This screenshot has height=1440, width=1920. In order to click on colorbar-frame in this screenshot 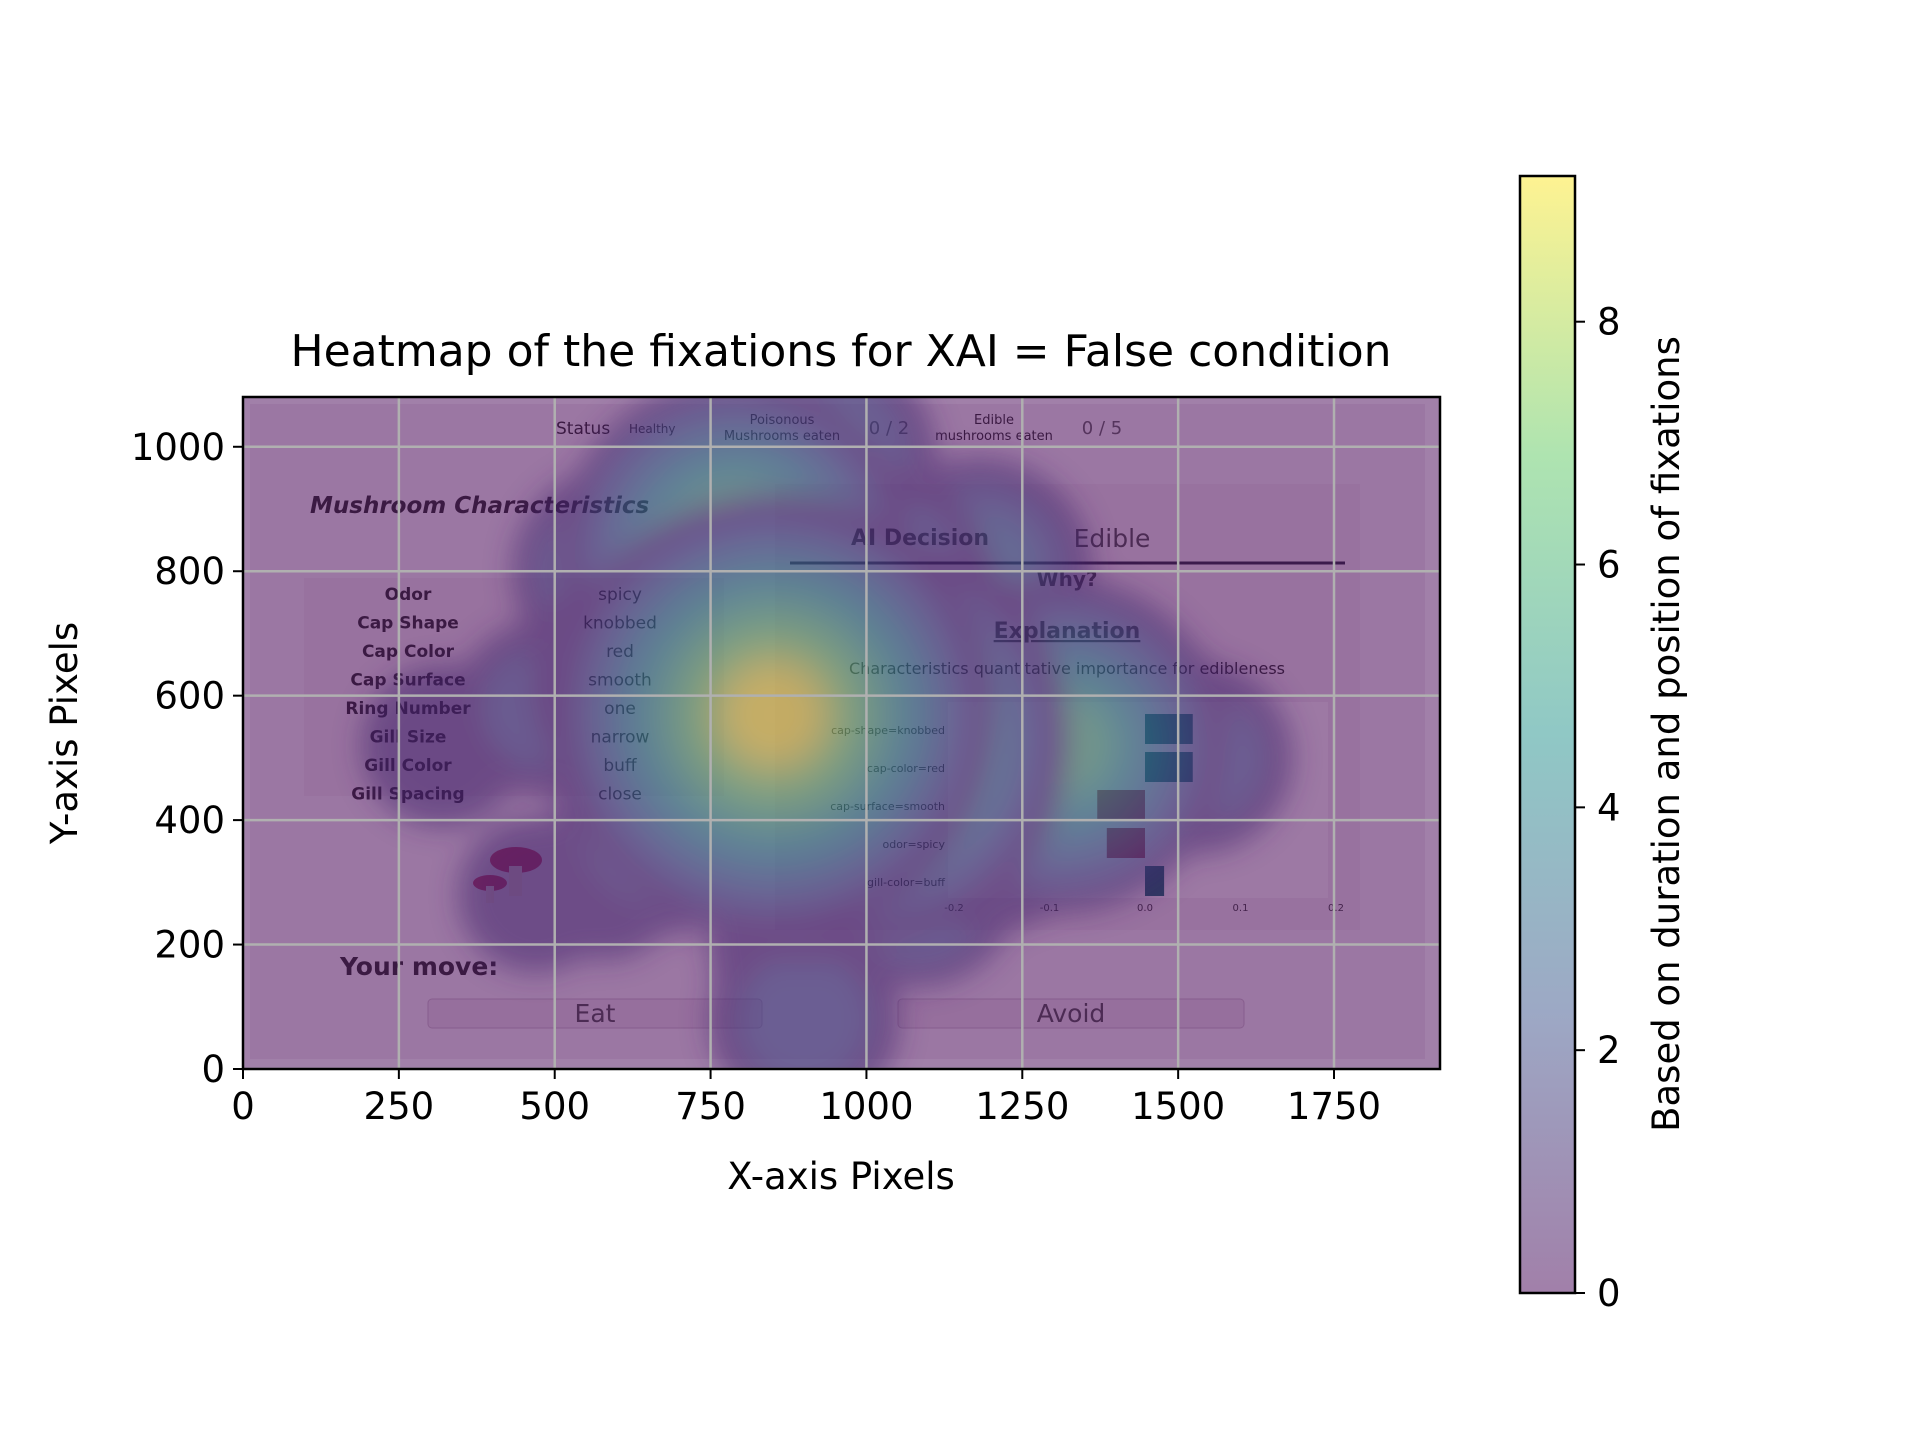, I will do `click(1547, 734)`.